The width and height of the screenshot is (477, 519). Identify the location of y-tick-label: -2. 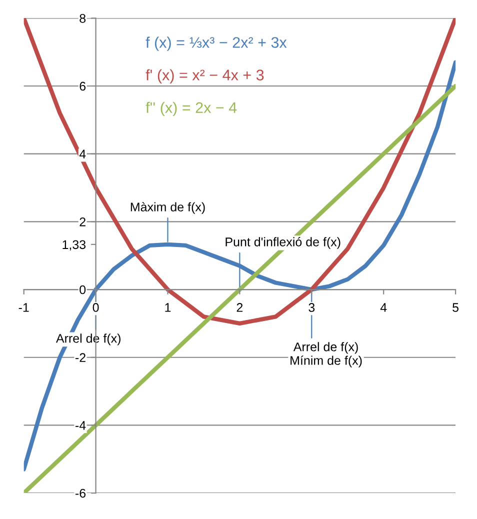
(81, 357).